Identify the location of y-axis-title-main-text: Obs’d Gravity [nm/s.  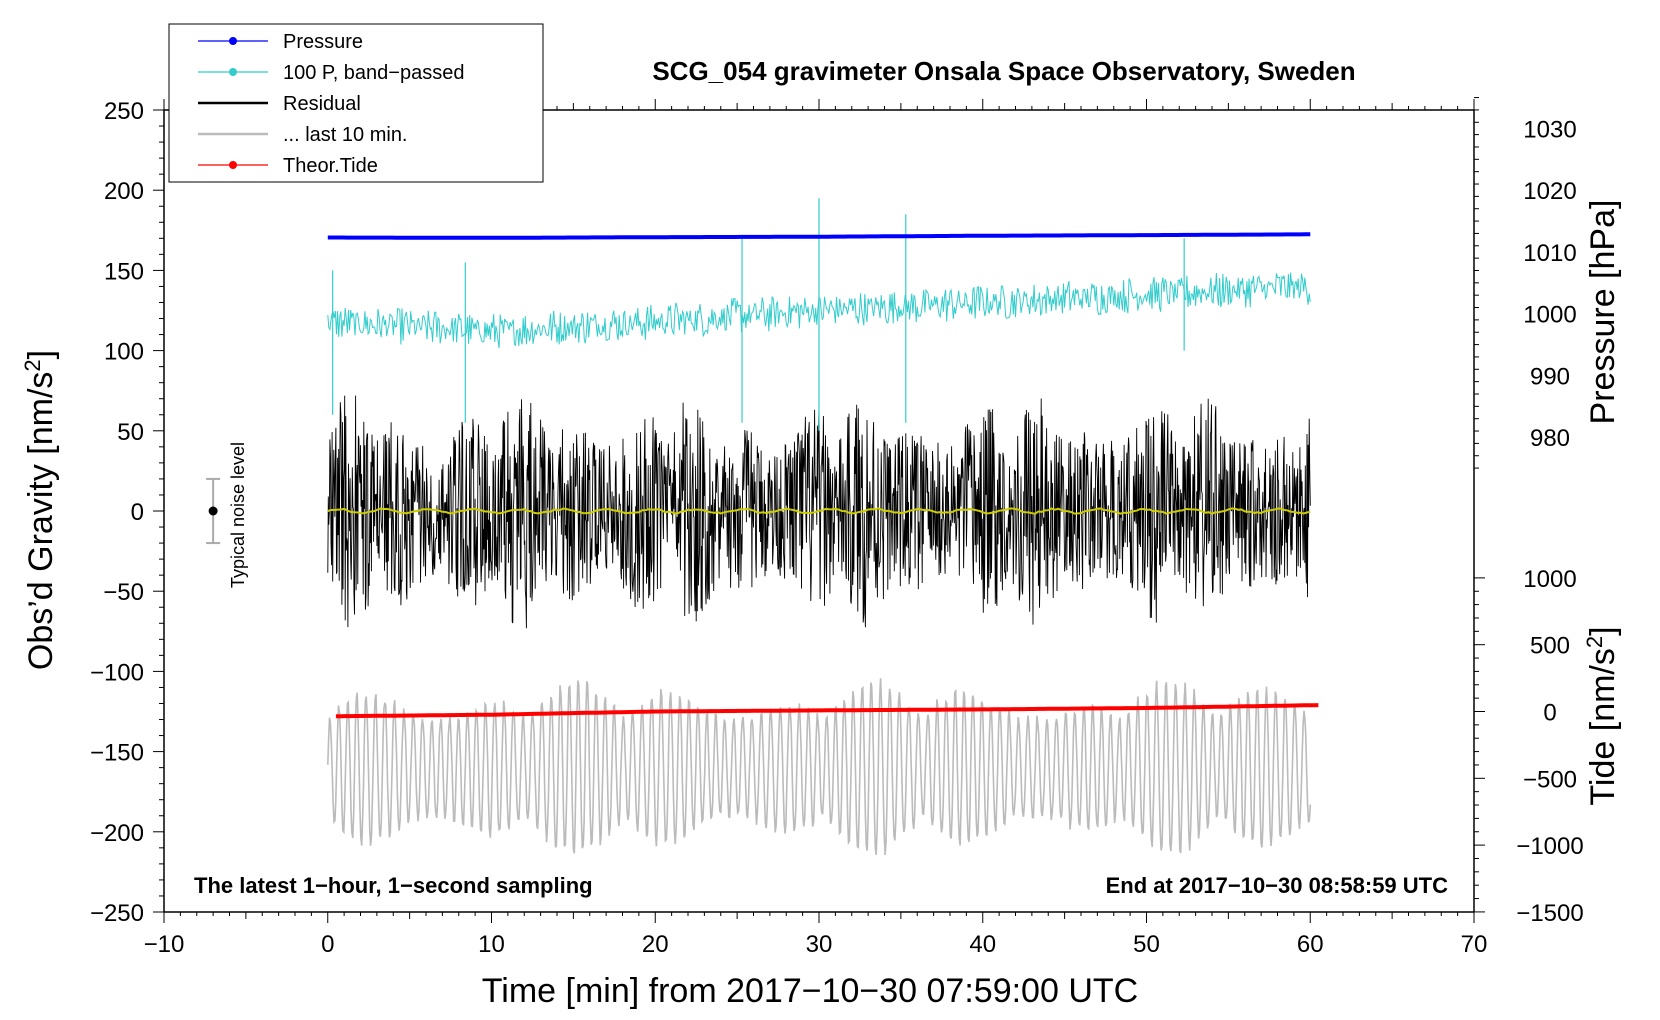
(41, 521).